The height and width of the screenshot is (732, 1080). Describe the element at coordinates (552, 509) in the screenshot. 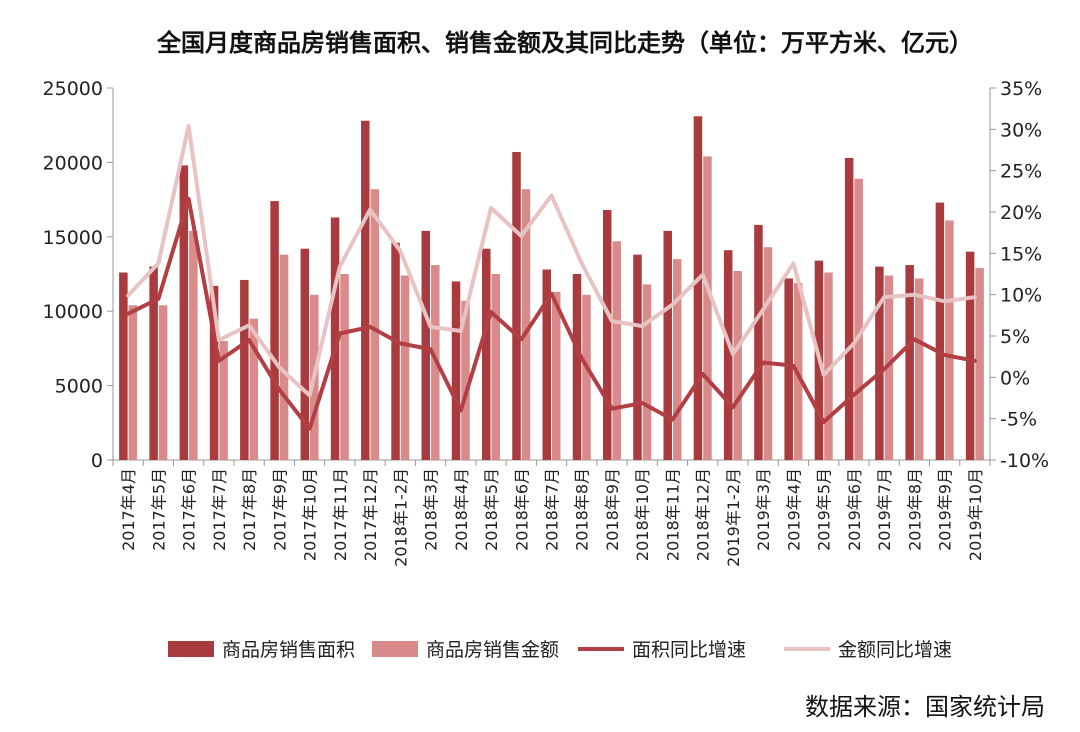

I see `x-tick-label: 2018年7月` at that location.